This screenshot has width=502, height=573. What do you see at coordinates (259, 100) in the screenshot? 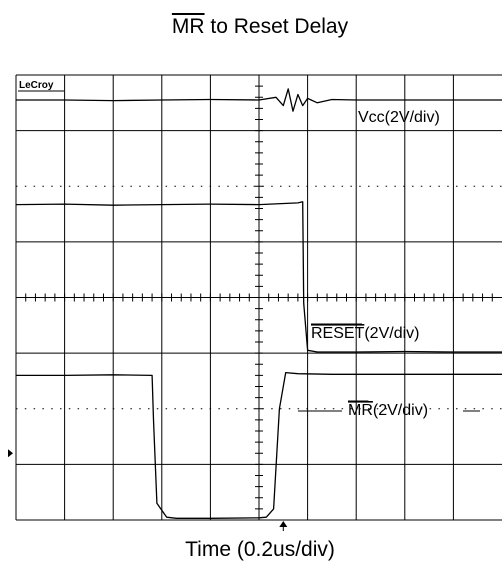
I see `trace-vcc` at bounding box center [259, 100].